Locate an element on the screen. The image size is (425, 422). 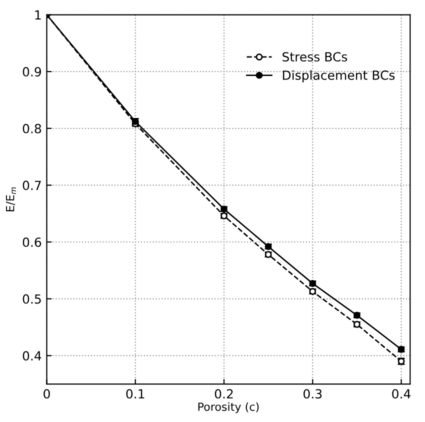
y-tick-label: 0.6 is located at coordinates (32, 242).